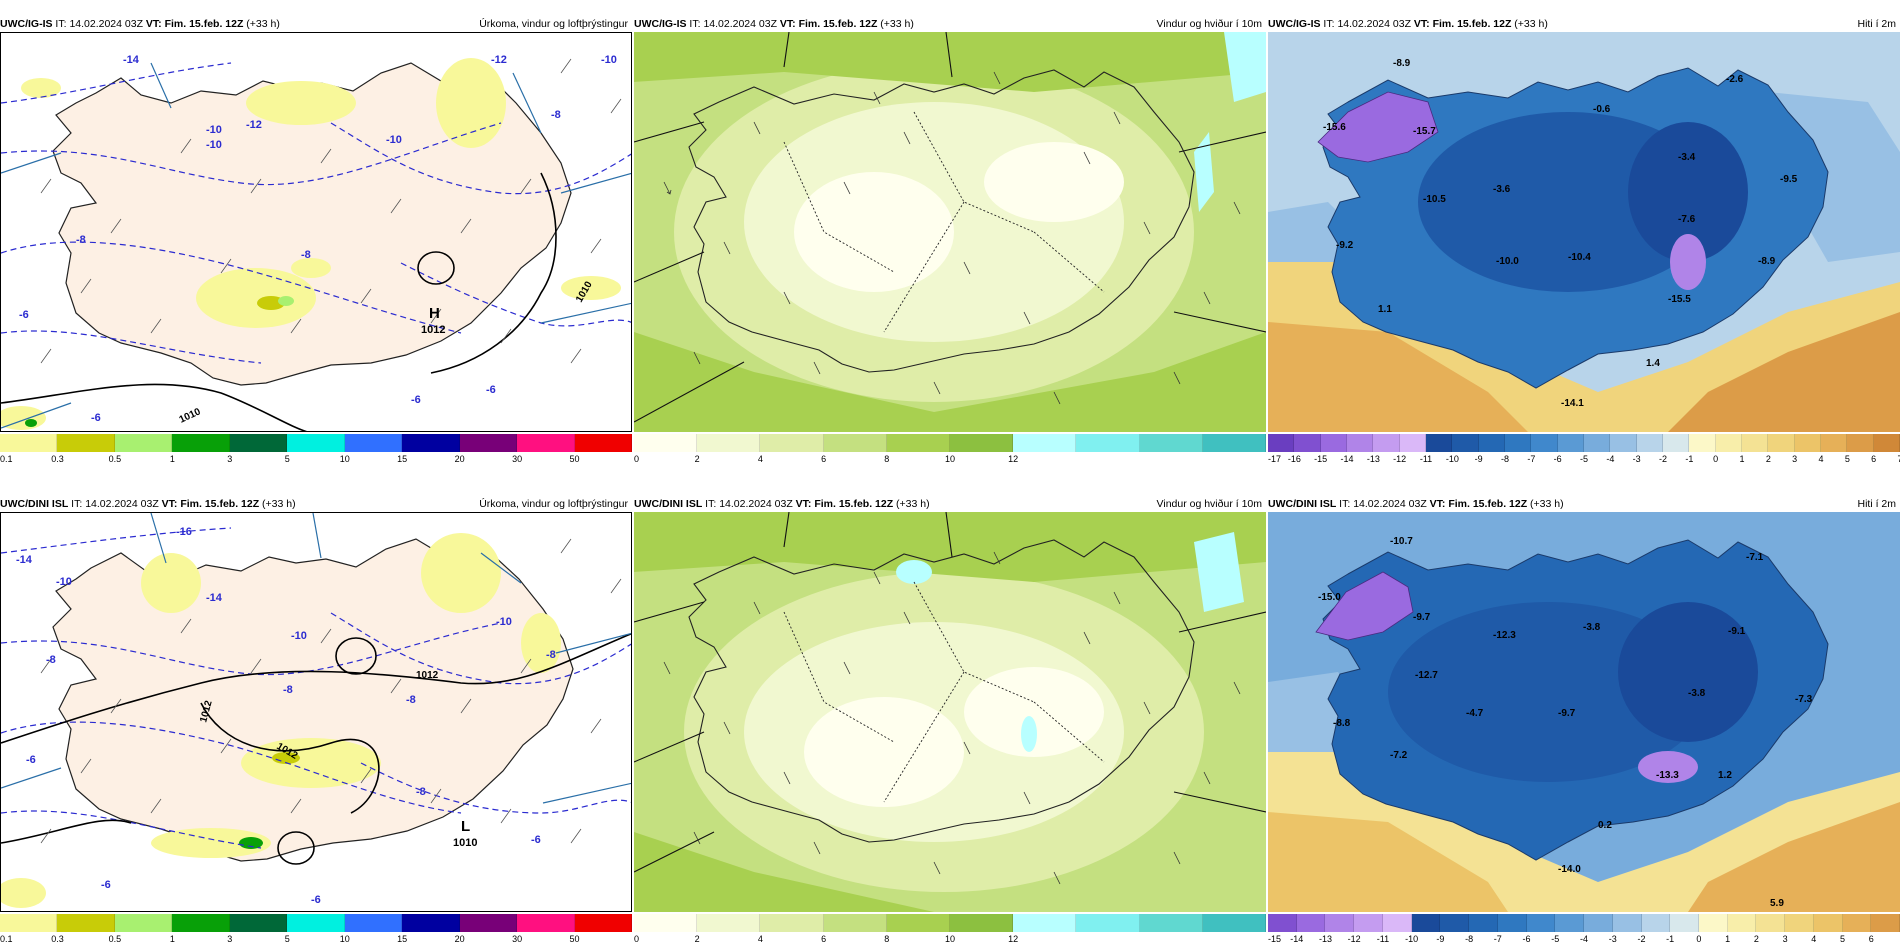 This screenshot has width=1900, height=950. I want to click on isobar-label: 1012, so click(427, 675).